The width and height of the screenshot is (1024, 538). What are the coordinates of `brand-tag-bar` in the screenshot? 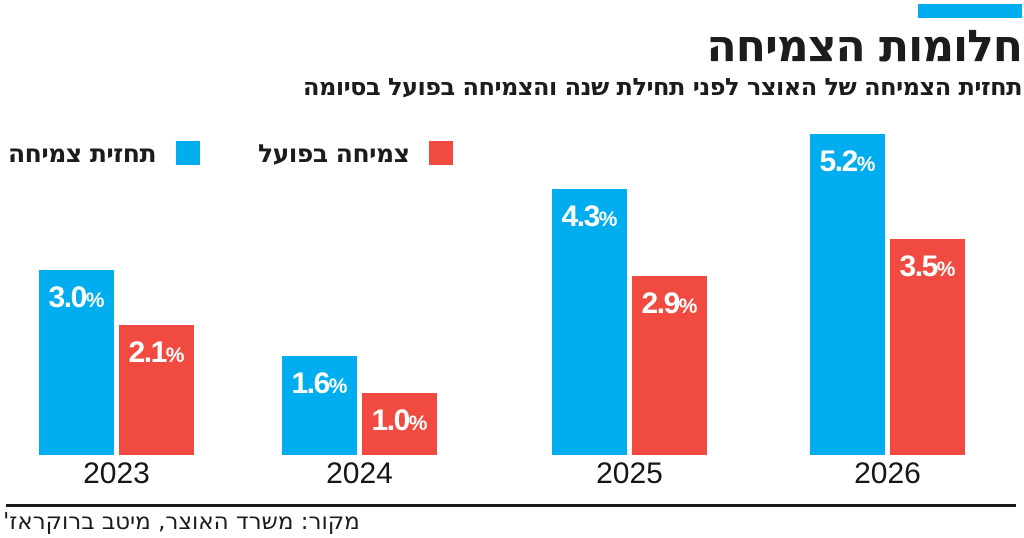 It's located at (970, 11).